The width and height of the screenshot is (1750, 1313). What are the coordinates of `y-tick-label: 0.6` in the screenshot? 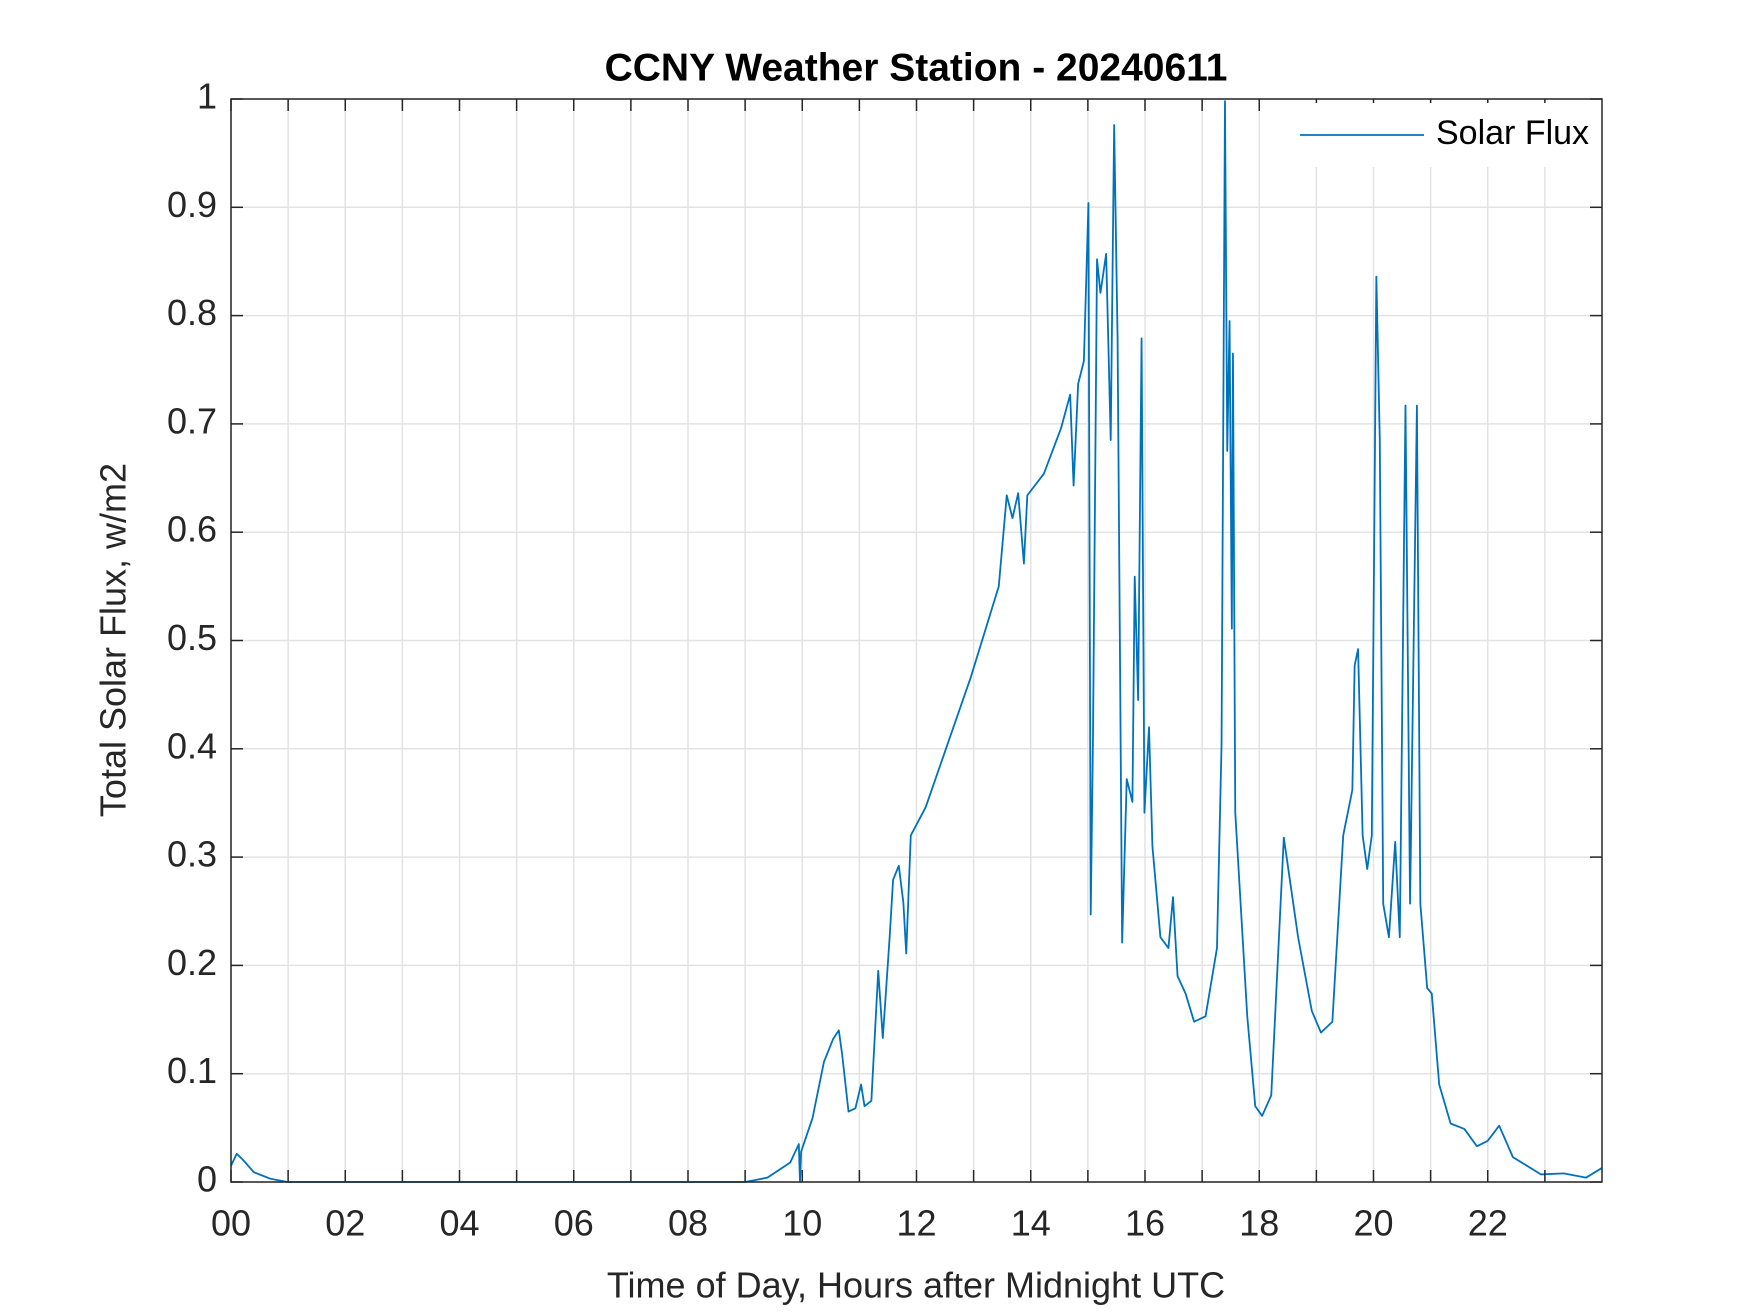 It's located at (192, 529).